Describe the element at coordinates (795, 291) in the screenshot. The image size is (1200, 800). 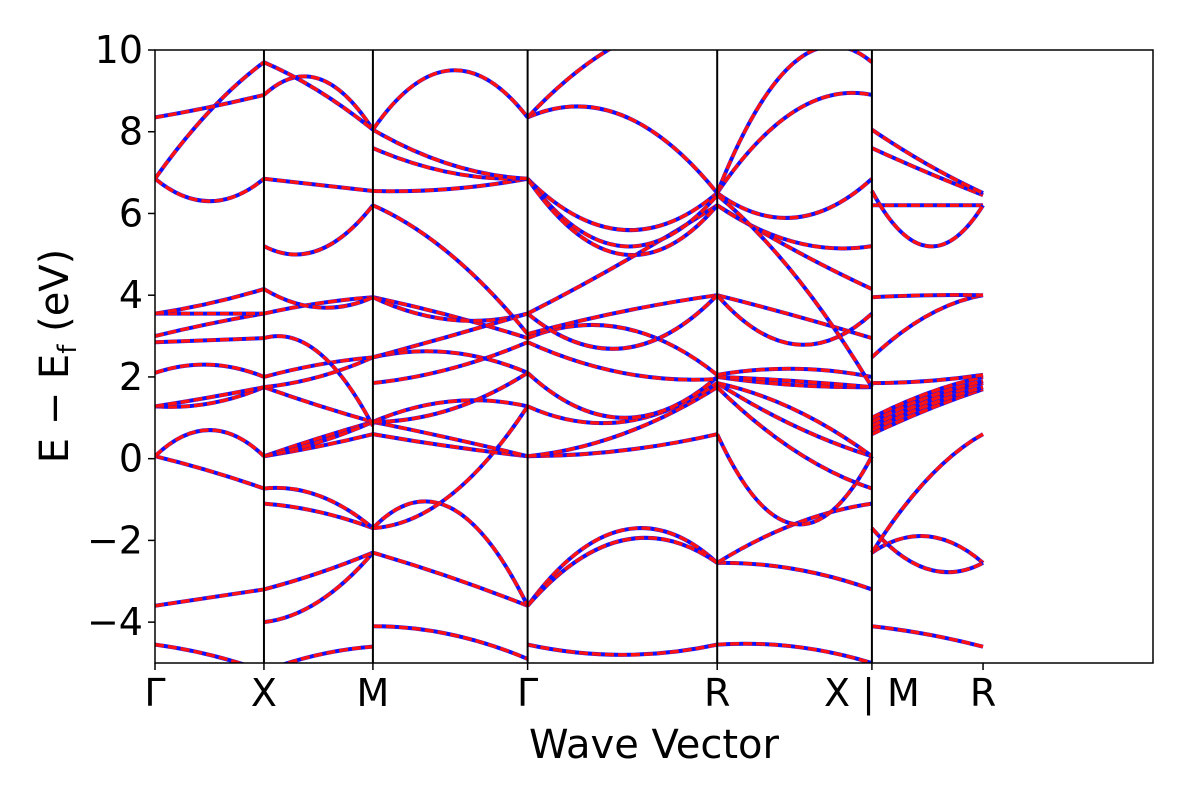
I see `band-4-15-red` at that location.